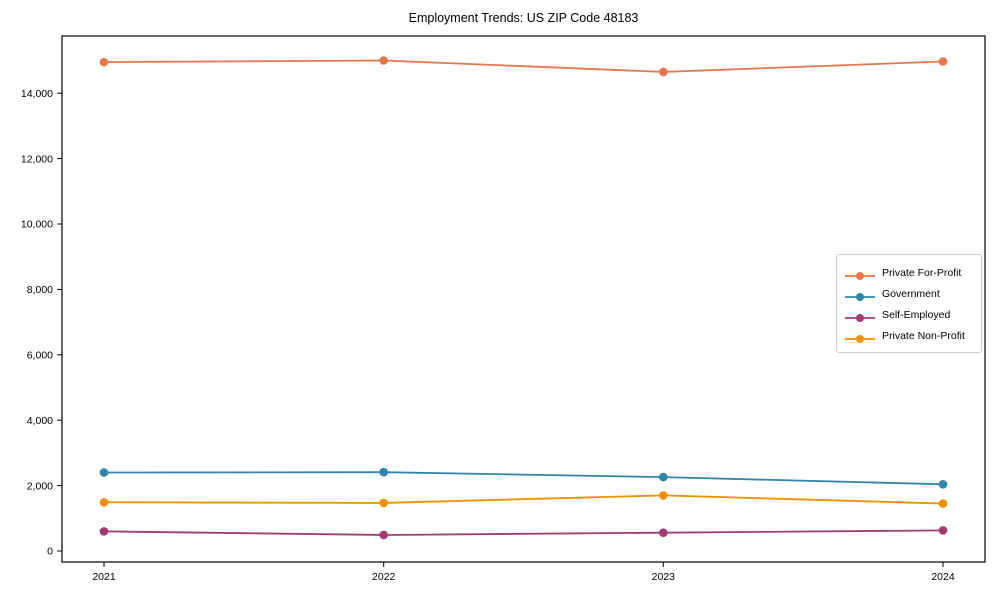 The width and height of the screenshot is (1000, 600). What do you see at coordinates (663, 477) in the screenshot?
I see `data-point-government-2023` at bounding box center [663, 477].